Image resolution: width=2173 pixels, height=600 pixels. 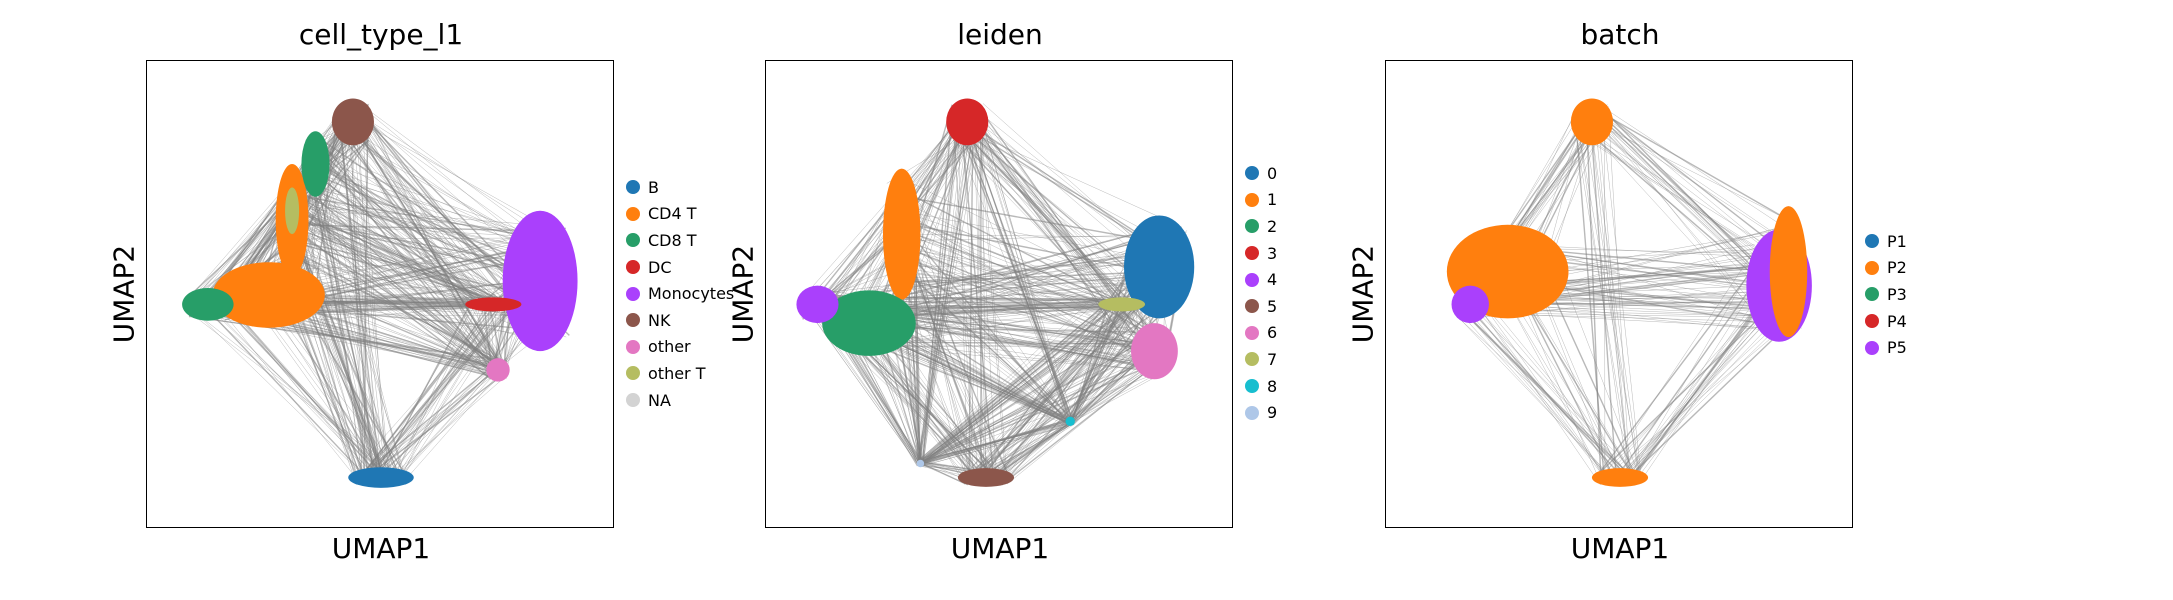 What do you see at coordinates (677, 373) in the screenshot?
I see `legend-label: other T` at bounding box center [677, 373].